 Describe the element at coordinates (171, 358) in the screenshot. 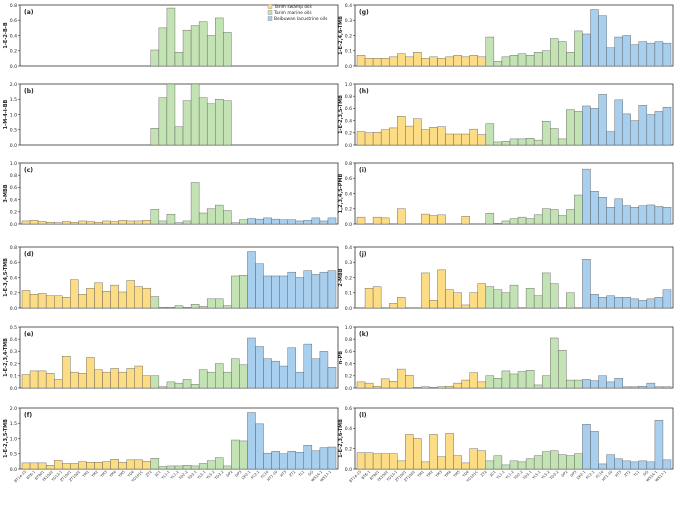

I see `chart-panel-5: 0.0 0.1 0.2 0.3 0.4 0.5 1-E-2,3,4-TMB (e)` at that location.